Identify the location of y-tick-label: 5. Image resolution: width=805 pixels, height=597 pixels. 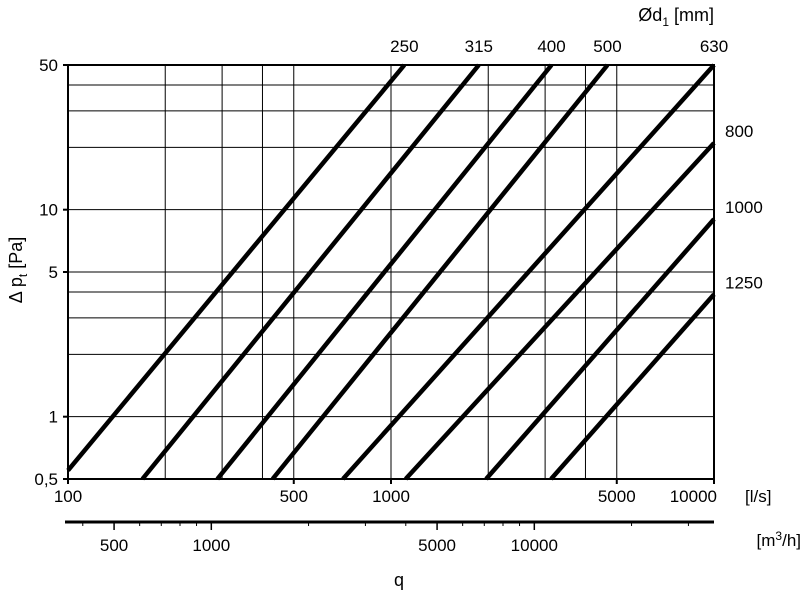
(53, 272).